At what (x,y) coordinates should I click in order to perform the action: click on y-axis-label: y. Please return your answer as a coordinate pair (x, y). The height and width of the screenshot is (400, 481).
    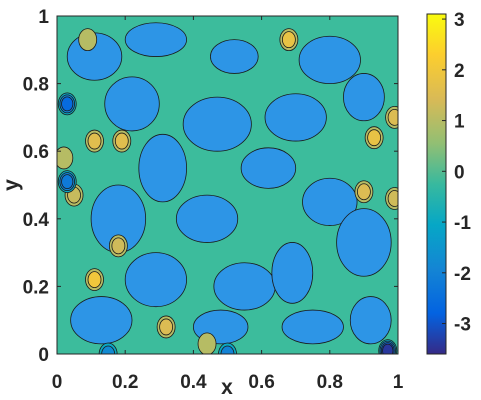
    Looking at the image, I should click on (11, 185).